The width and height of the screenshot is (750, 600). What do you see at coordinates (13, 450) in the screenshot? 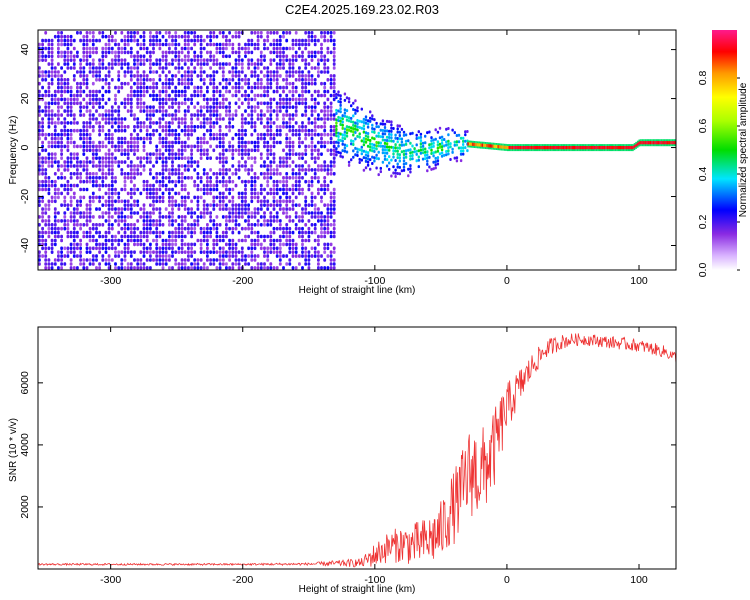
I see `snr-y-axis-label: SNR (10 * v/v)` at bounding box center [13, 450].